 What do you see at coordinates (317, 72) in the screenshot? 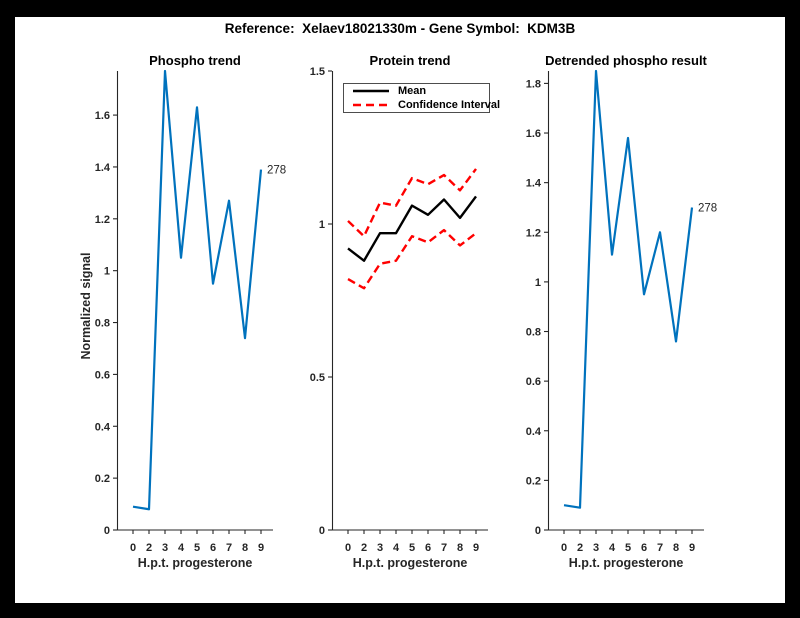
I see `y-tick-label: 1.5` at bounding box center [317, 72].